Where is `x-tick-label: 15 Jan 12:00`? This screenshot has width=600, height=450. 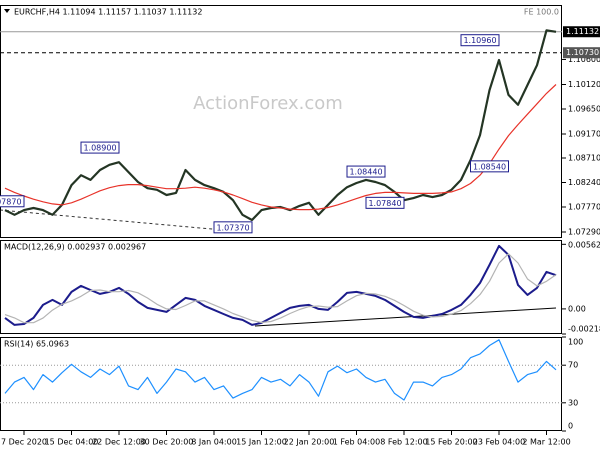 x-tick-label: 15 Jan 12:00 is located at coordinates (261, 442).